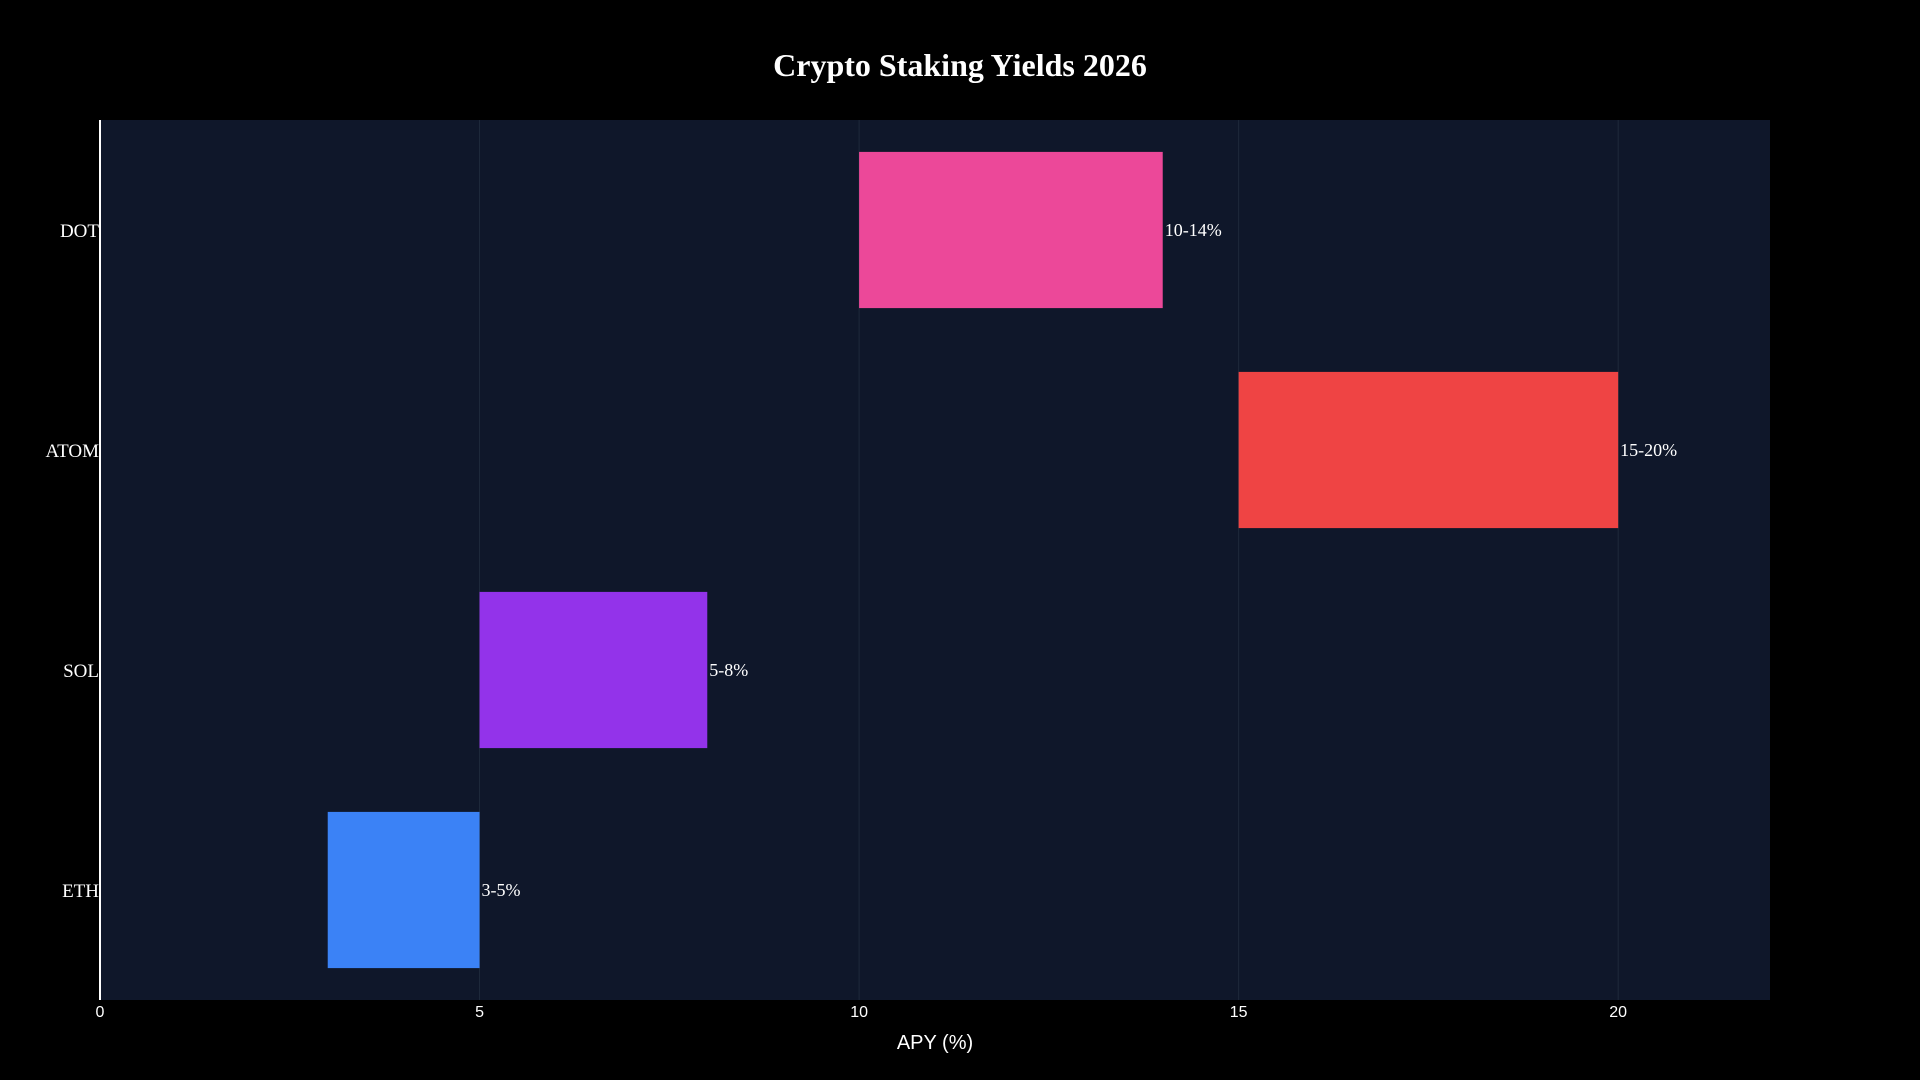  What do you see at coordinates (1428, 450) in the screenshot?
I see `bar-atom` at bounding box center [1428, 450].